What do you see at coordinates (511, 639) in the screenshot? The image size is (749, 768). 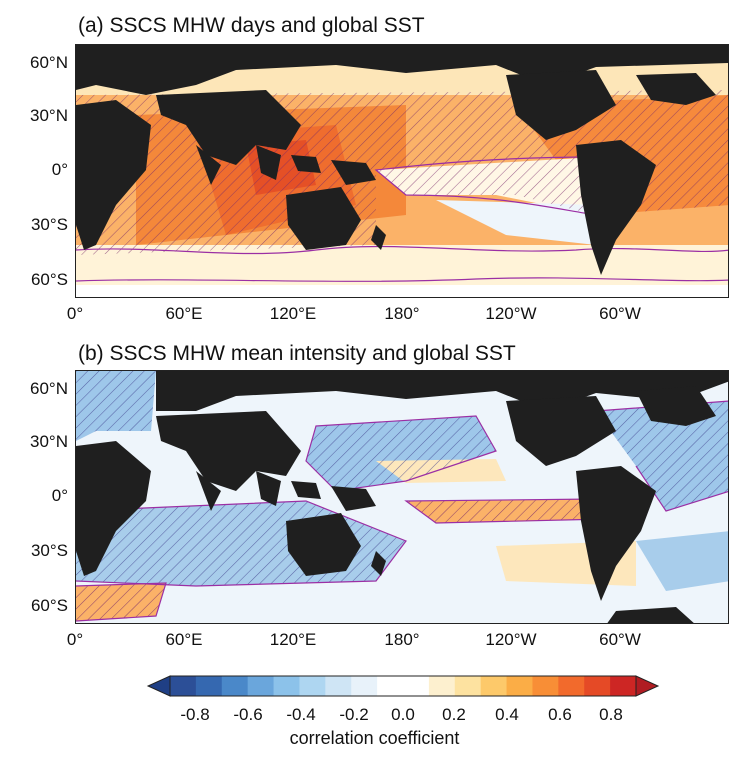 I see `panel-b-lon-120w: 120°W` at bounding box center [511, 639].